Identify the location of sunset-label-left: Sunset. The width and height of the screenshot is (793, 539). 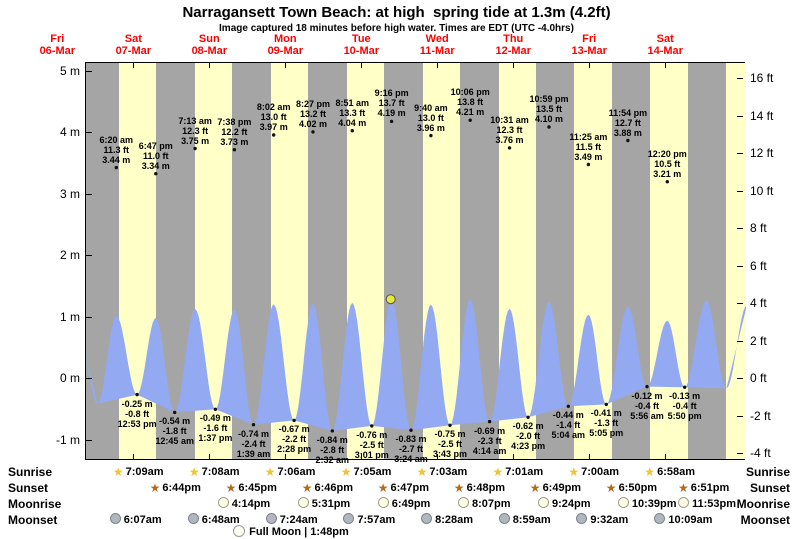
(28, 488).